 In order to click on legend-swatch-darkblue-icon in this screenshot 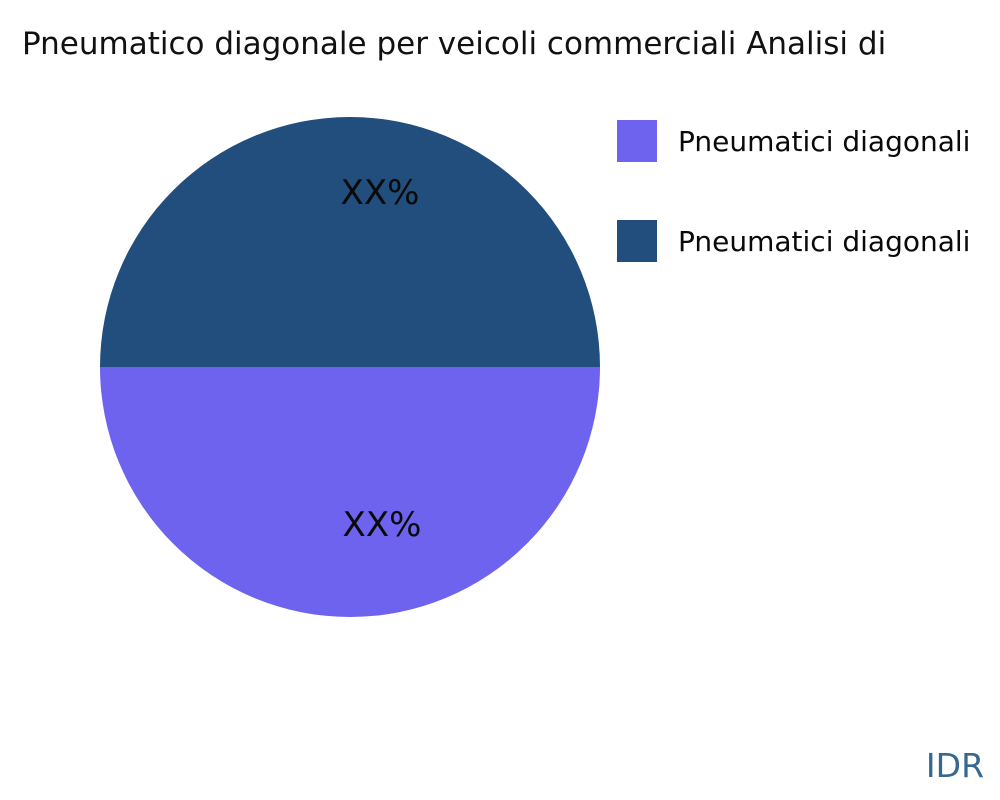, I will do `click(637, 241)`.